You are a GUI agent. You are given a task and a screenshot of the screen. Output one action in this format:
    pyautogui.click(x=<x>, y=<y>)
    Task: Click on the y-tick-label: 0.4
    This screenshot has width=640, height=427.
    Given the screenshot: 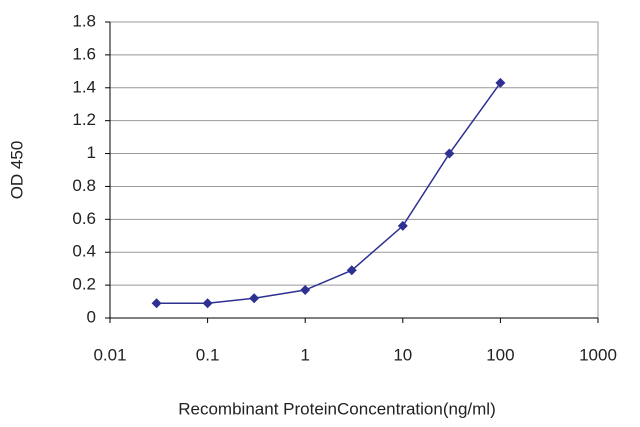 What is the action you would take?
    pyautogui.click(x=84, y=251)
    